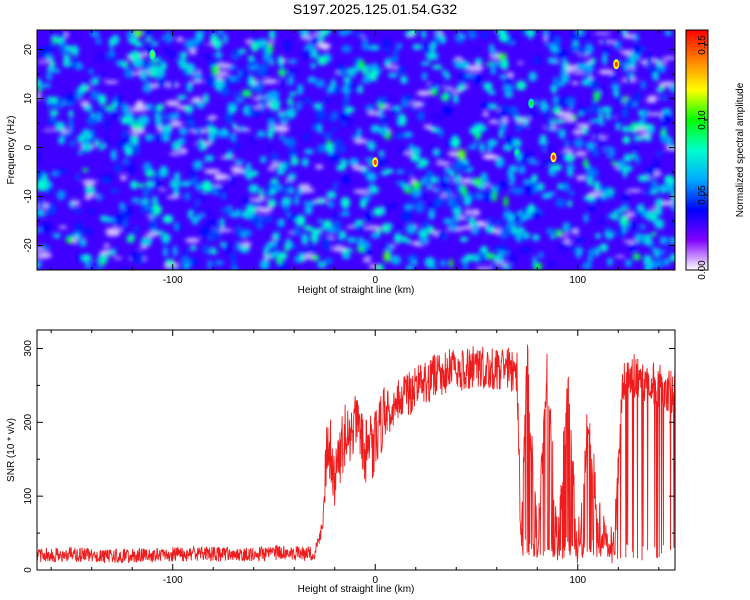 This screenshot has width=750, height=600. I want to click on x-tick-label: 0, so click(375, 280).